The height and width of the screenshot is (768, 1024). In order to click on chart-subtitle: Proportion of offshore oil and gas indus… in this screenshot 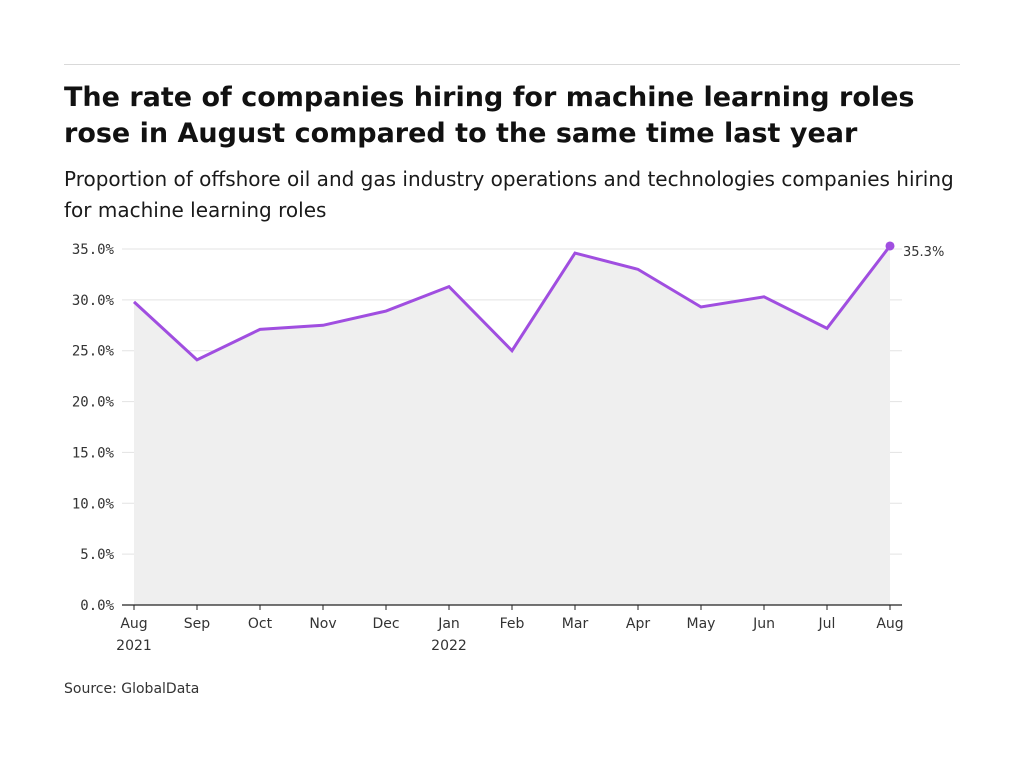, I will do `click(509, 194)`.